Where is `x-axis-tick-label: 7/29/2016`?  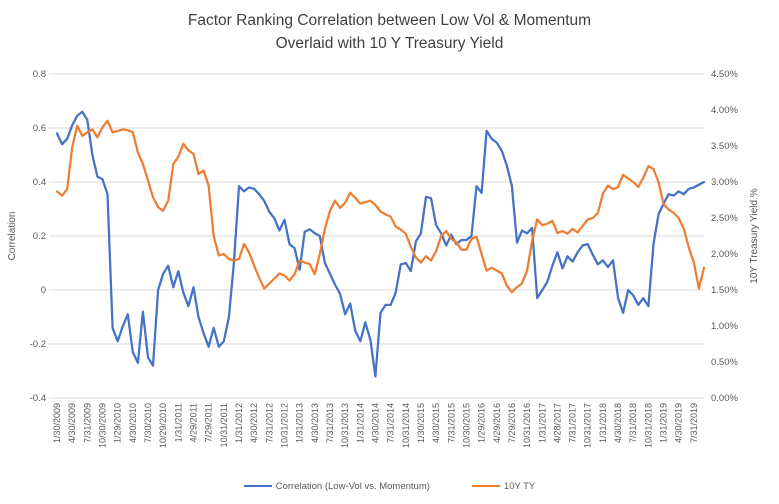 x-axis-tick-label: 7/29/2016 is located at coordinates (512, 423).